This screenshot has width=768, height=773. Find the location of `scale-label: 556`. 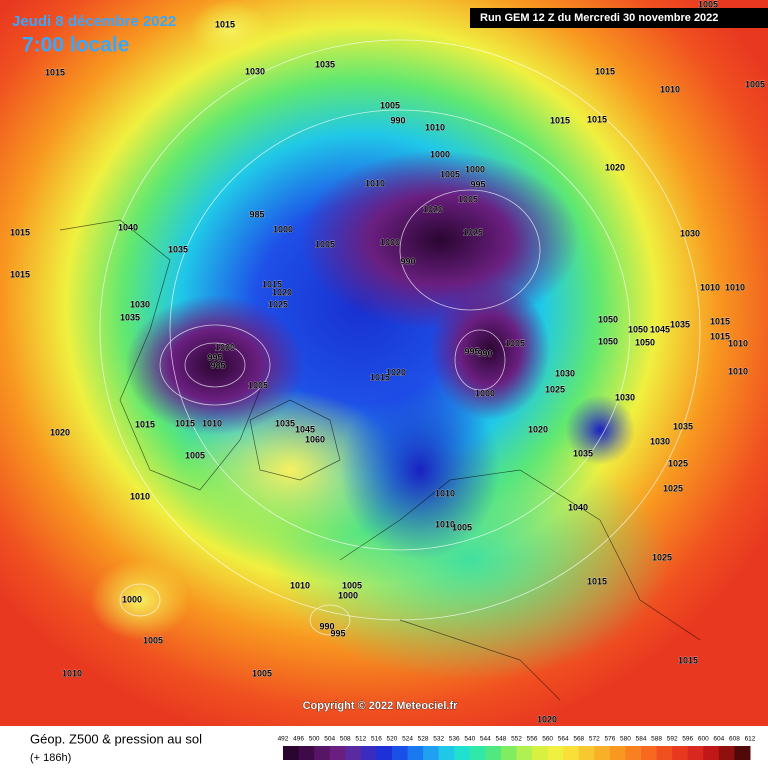

scale-label: 556 is located at coordinates (532, 739).